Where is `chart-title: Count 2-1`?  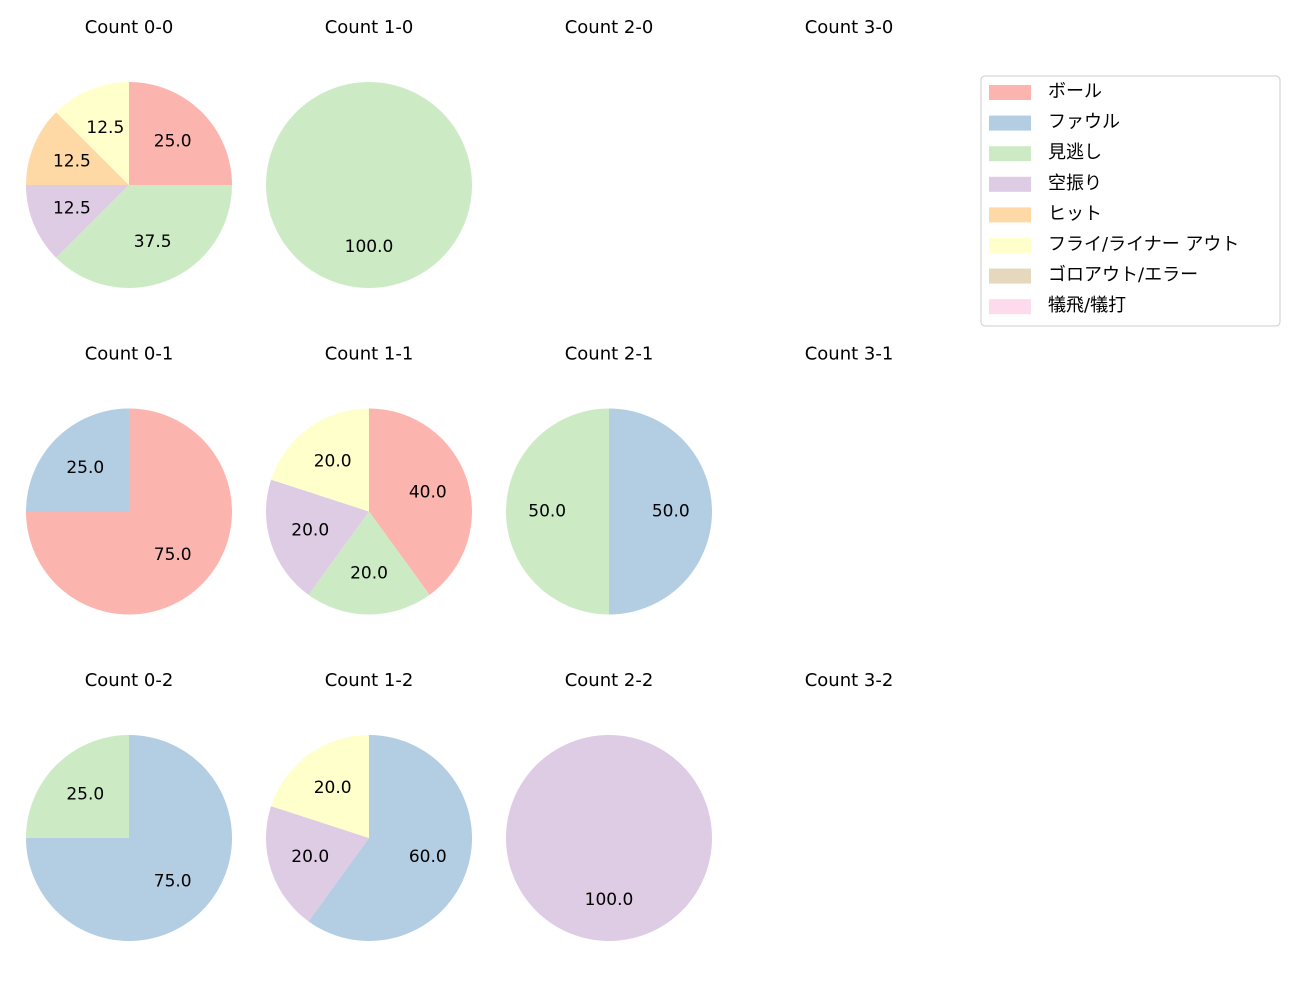 chart-title: Count 2-1 is located at coordinates (609, 354).